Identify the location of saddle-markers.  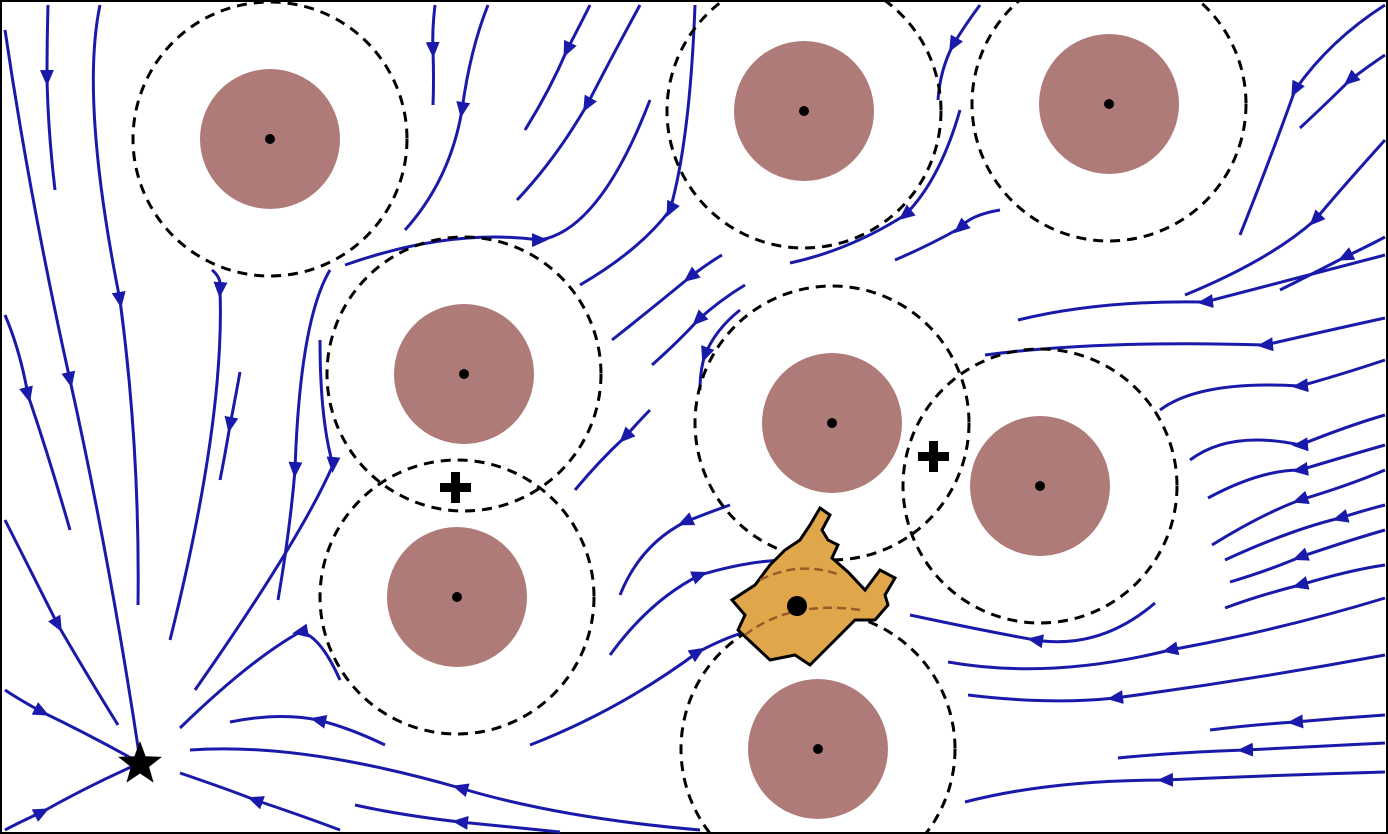
(694, 472).